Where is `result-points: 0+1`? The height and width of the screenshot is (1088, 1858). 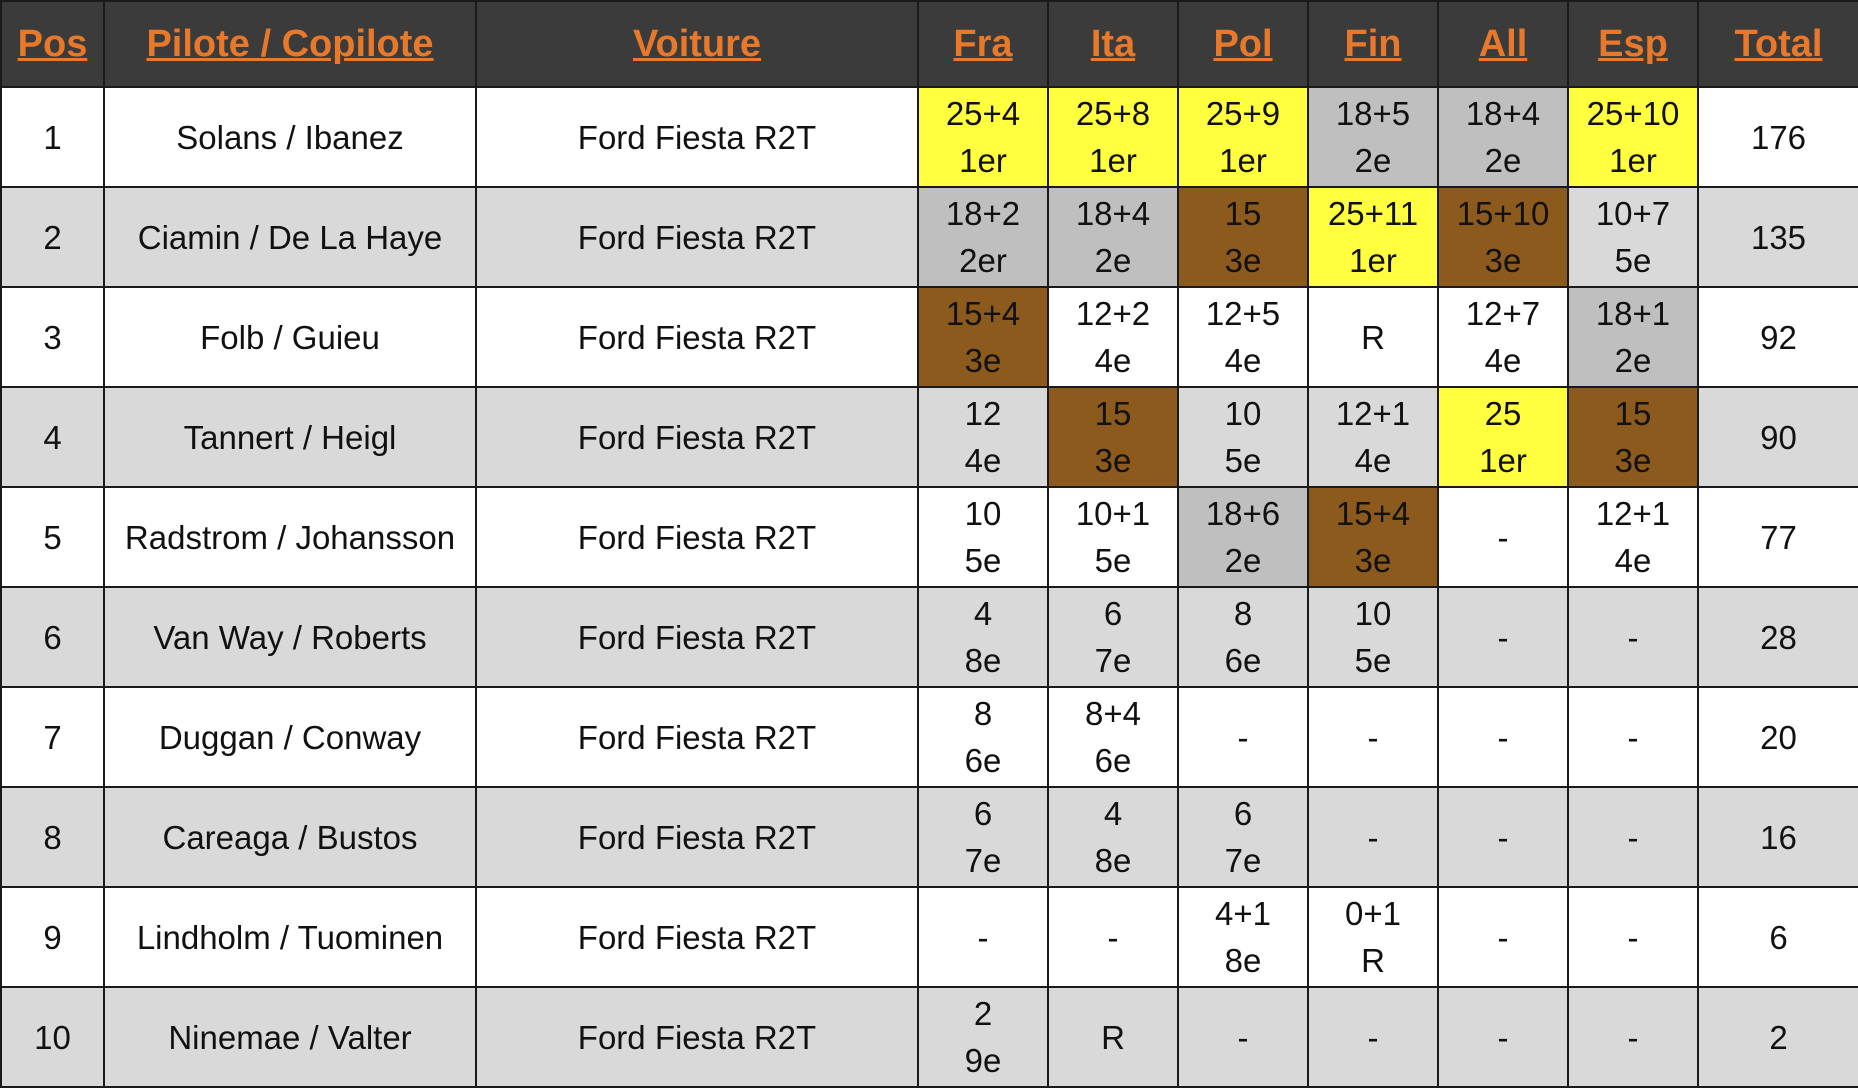
result-points: 0+1 is located at coordinates (1373, 913).